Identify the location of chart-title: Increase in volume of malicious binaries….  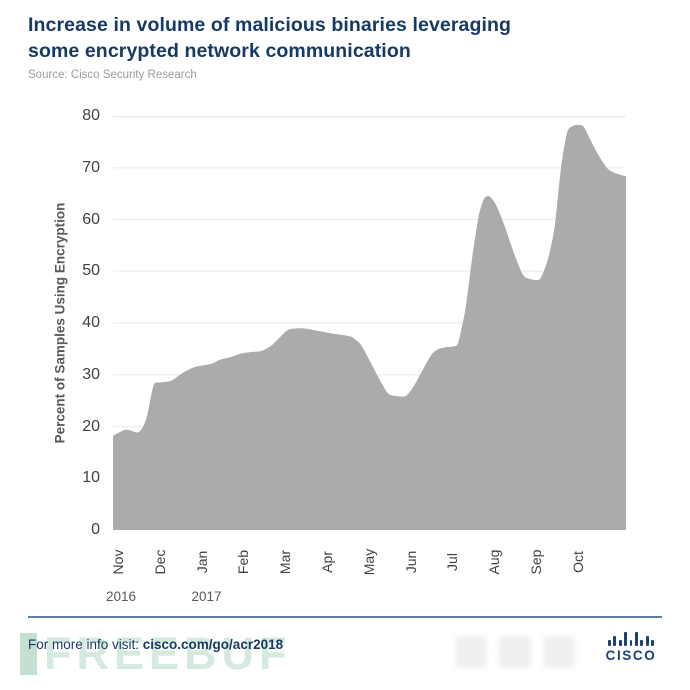
(318, 39).